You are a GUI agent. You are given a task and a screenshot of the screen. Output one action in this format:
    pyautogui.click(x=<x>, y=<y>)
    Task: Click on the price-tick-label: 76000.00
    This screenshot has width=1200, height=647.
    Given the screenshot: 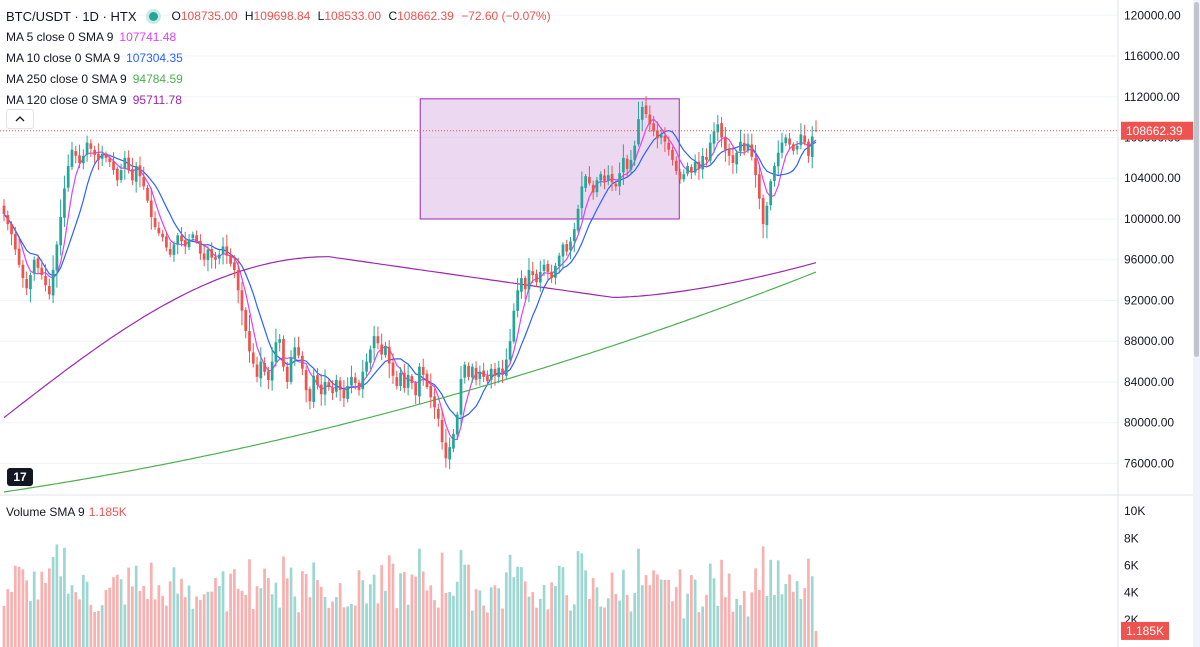 What is the action you would take?
    pyautogui.click(x=1149, y=463)
    